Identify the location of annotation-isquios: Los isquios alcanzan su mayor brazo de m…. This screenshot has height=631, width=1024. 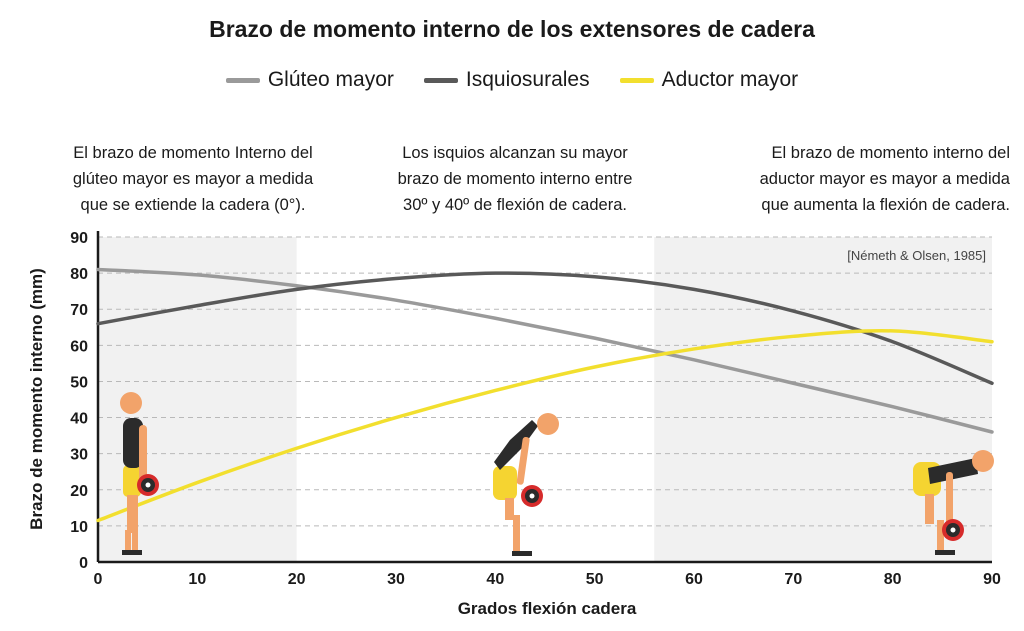
(515, 179).